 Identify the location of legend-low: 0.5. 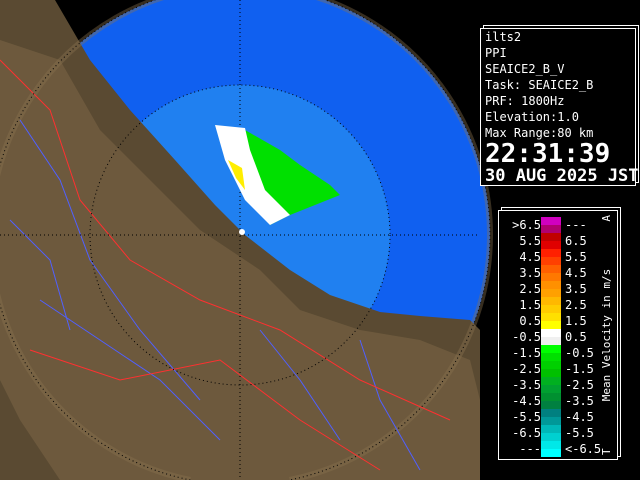
(530, 321).